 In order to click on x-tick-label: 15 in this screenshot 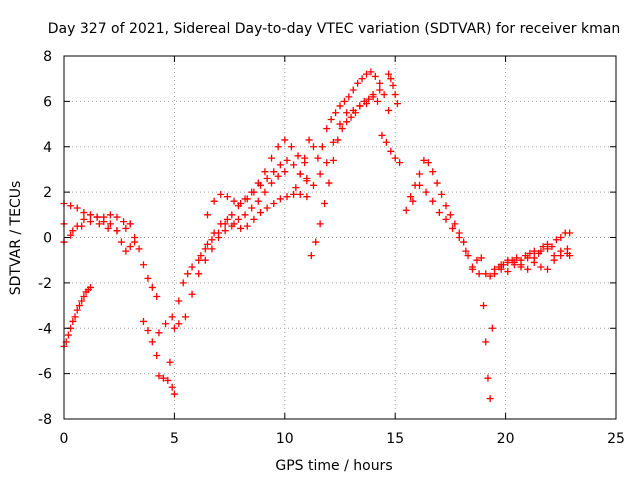, I will do `click(395, 439)`.